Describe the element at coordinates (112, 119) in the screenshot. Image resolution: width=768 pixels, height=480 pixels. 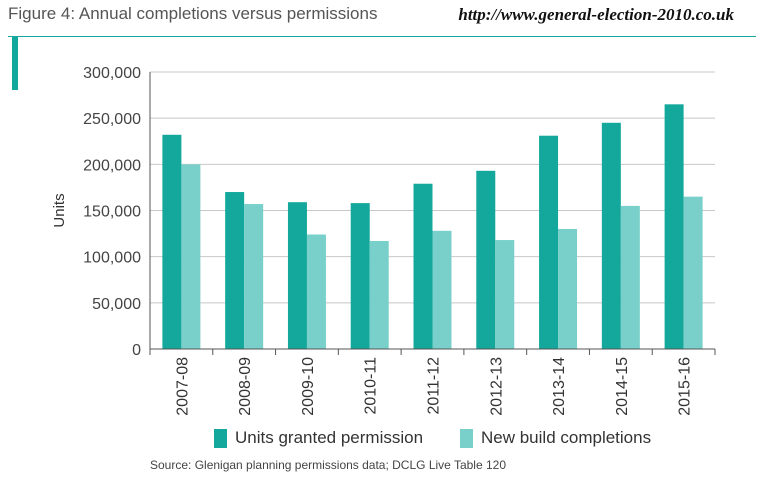
I see `y-tick-label: 250,000` at that location.